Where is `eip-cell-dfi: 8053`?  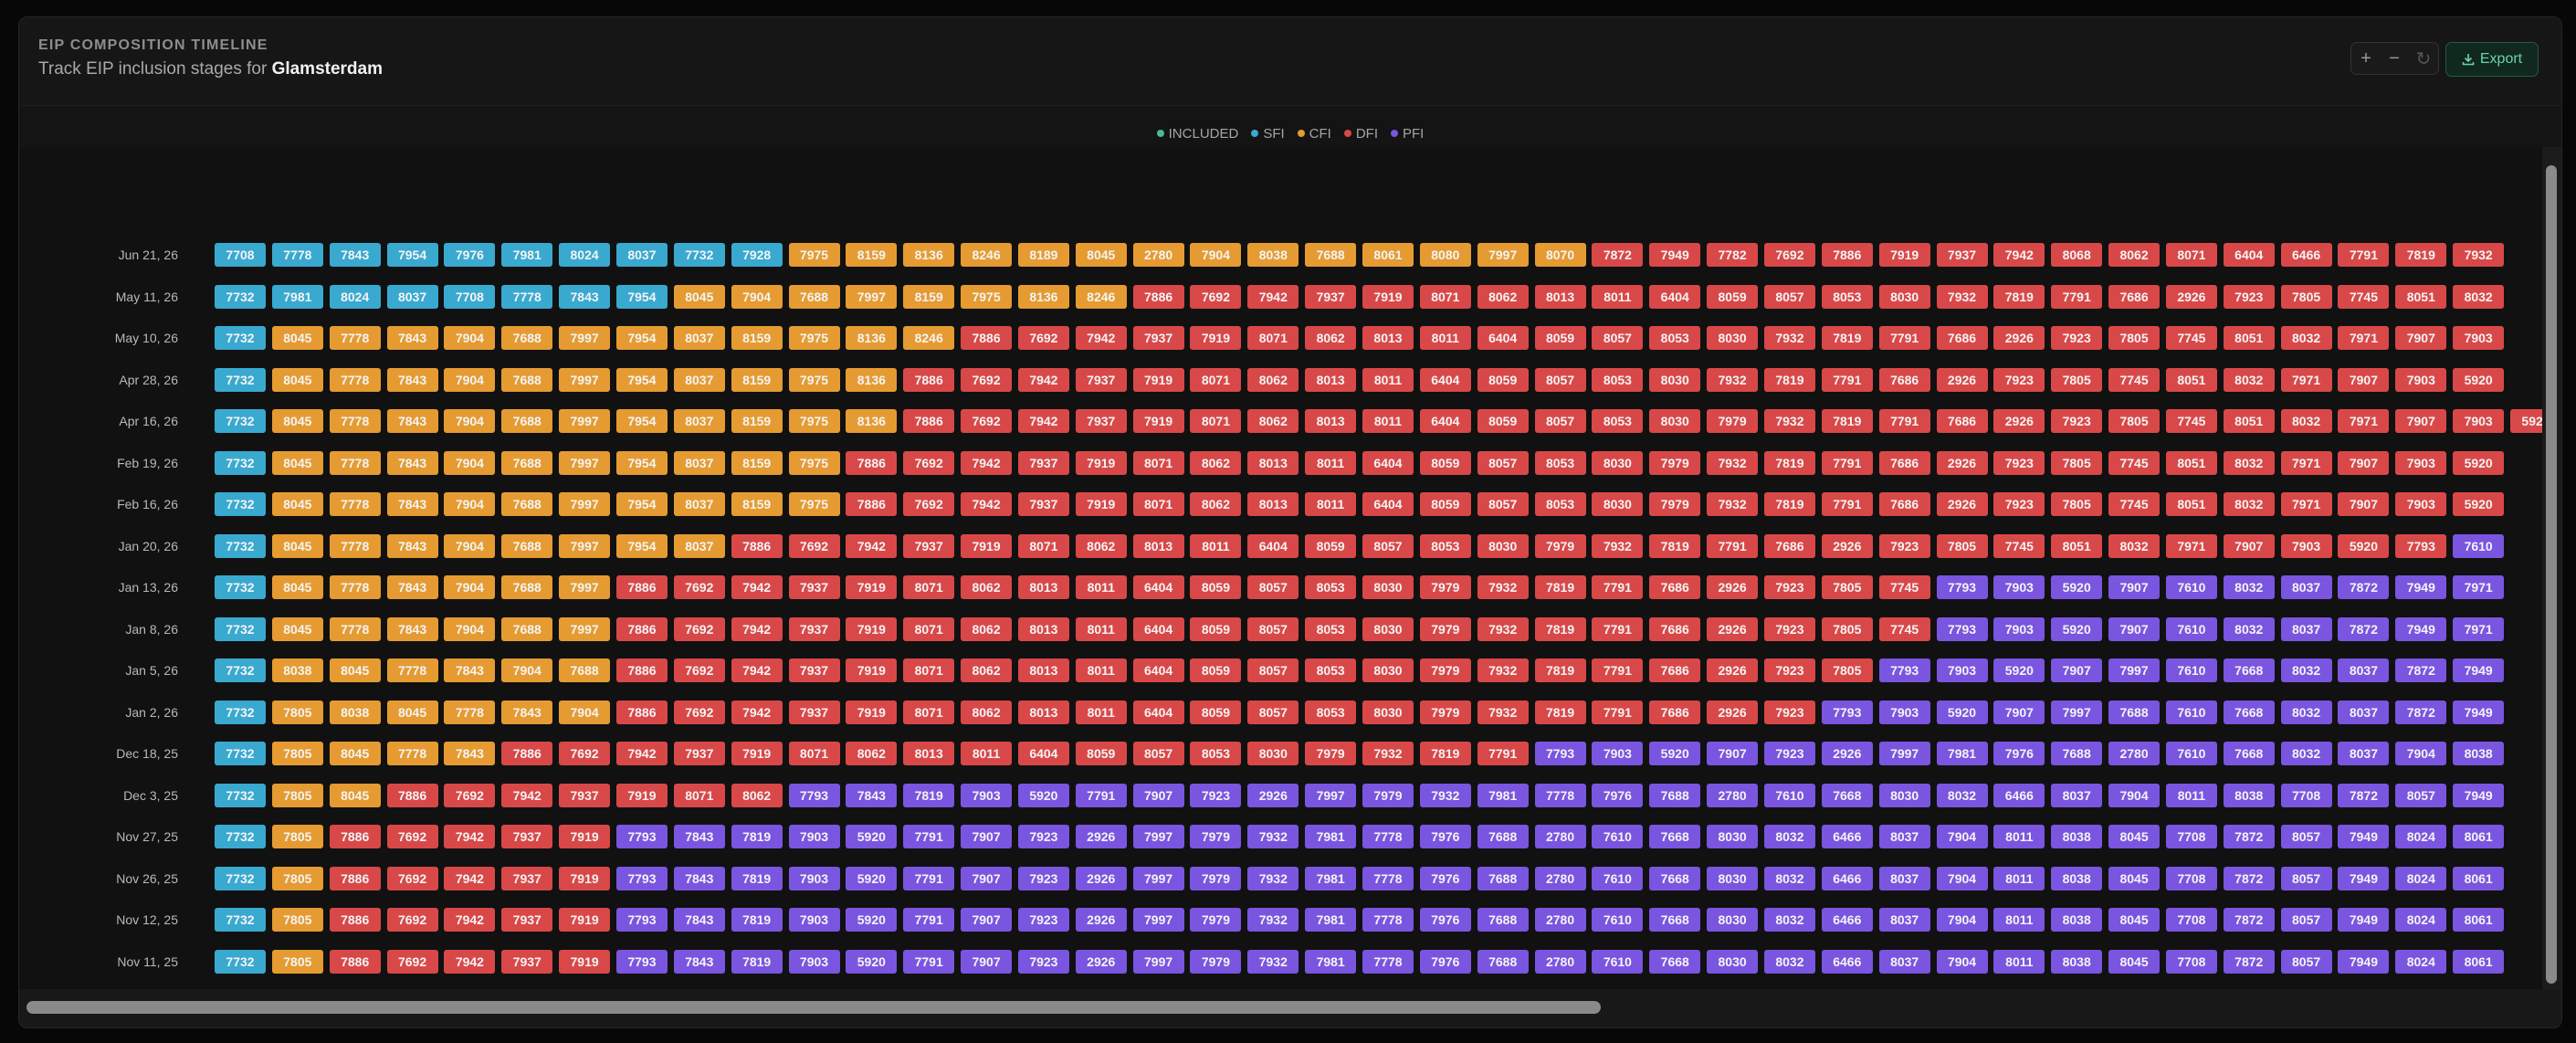 eip-cell-dfi: 8053 is located at coordinates (1847, 297).